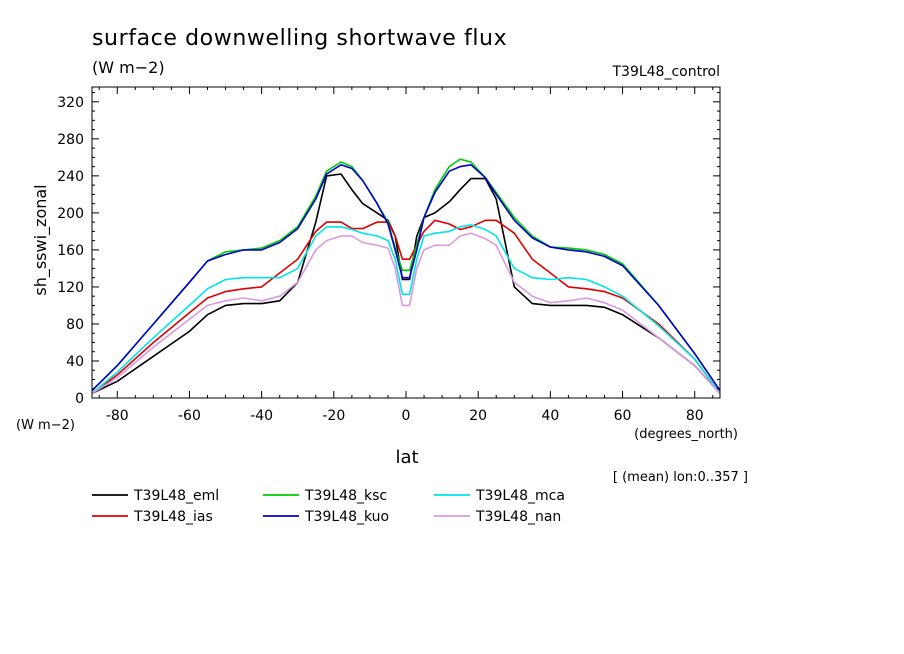 Image resolution: width=904 pixels, height=654 pixels. What do you see at coordinates (695, 416) in the screenshot?
I see `x-tick-label: 80` at bounding box center [695, 416].